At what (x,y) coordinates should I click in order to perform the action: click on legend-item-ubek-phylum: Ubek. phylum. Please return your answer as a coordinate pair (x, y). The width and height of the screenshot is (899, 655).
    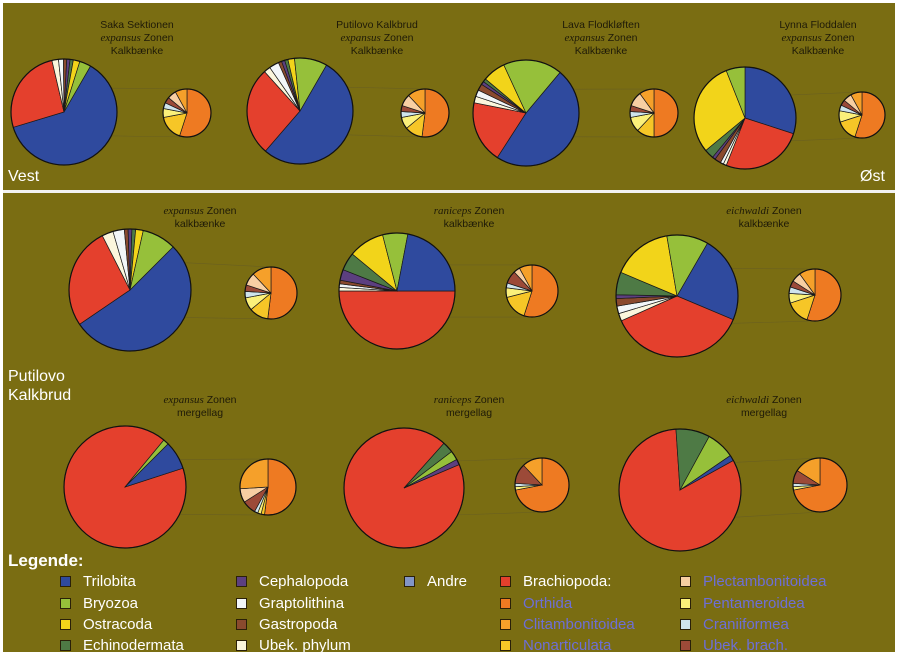
    Looking at the image, I should click on (293, 645).